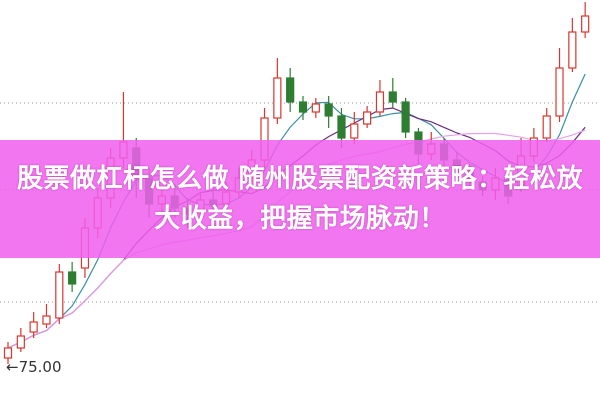  Describe the element at coordinates (300, 179) in the screenshot. I see `headline-line-1: 股票做杠杆怎么做 随州股票配资新策略：轻松放` at that location.